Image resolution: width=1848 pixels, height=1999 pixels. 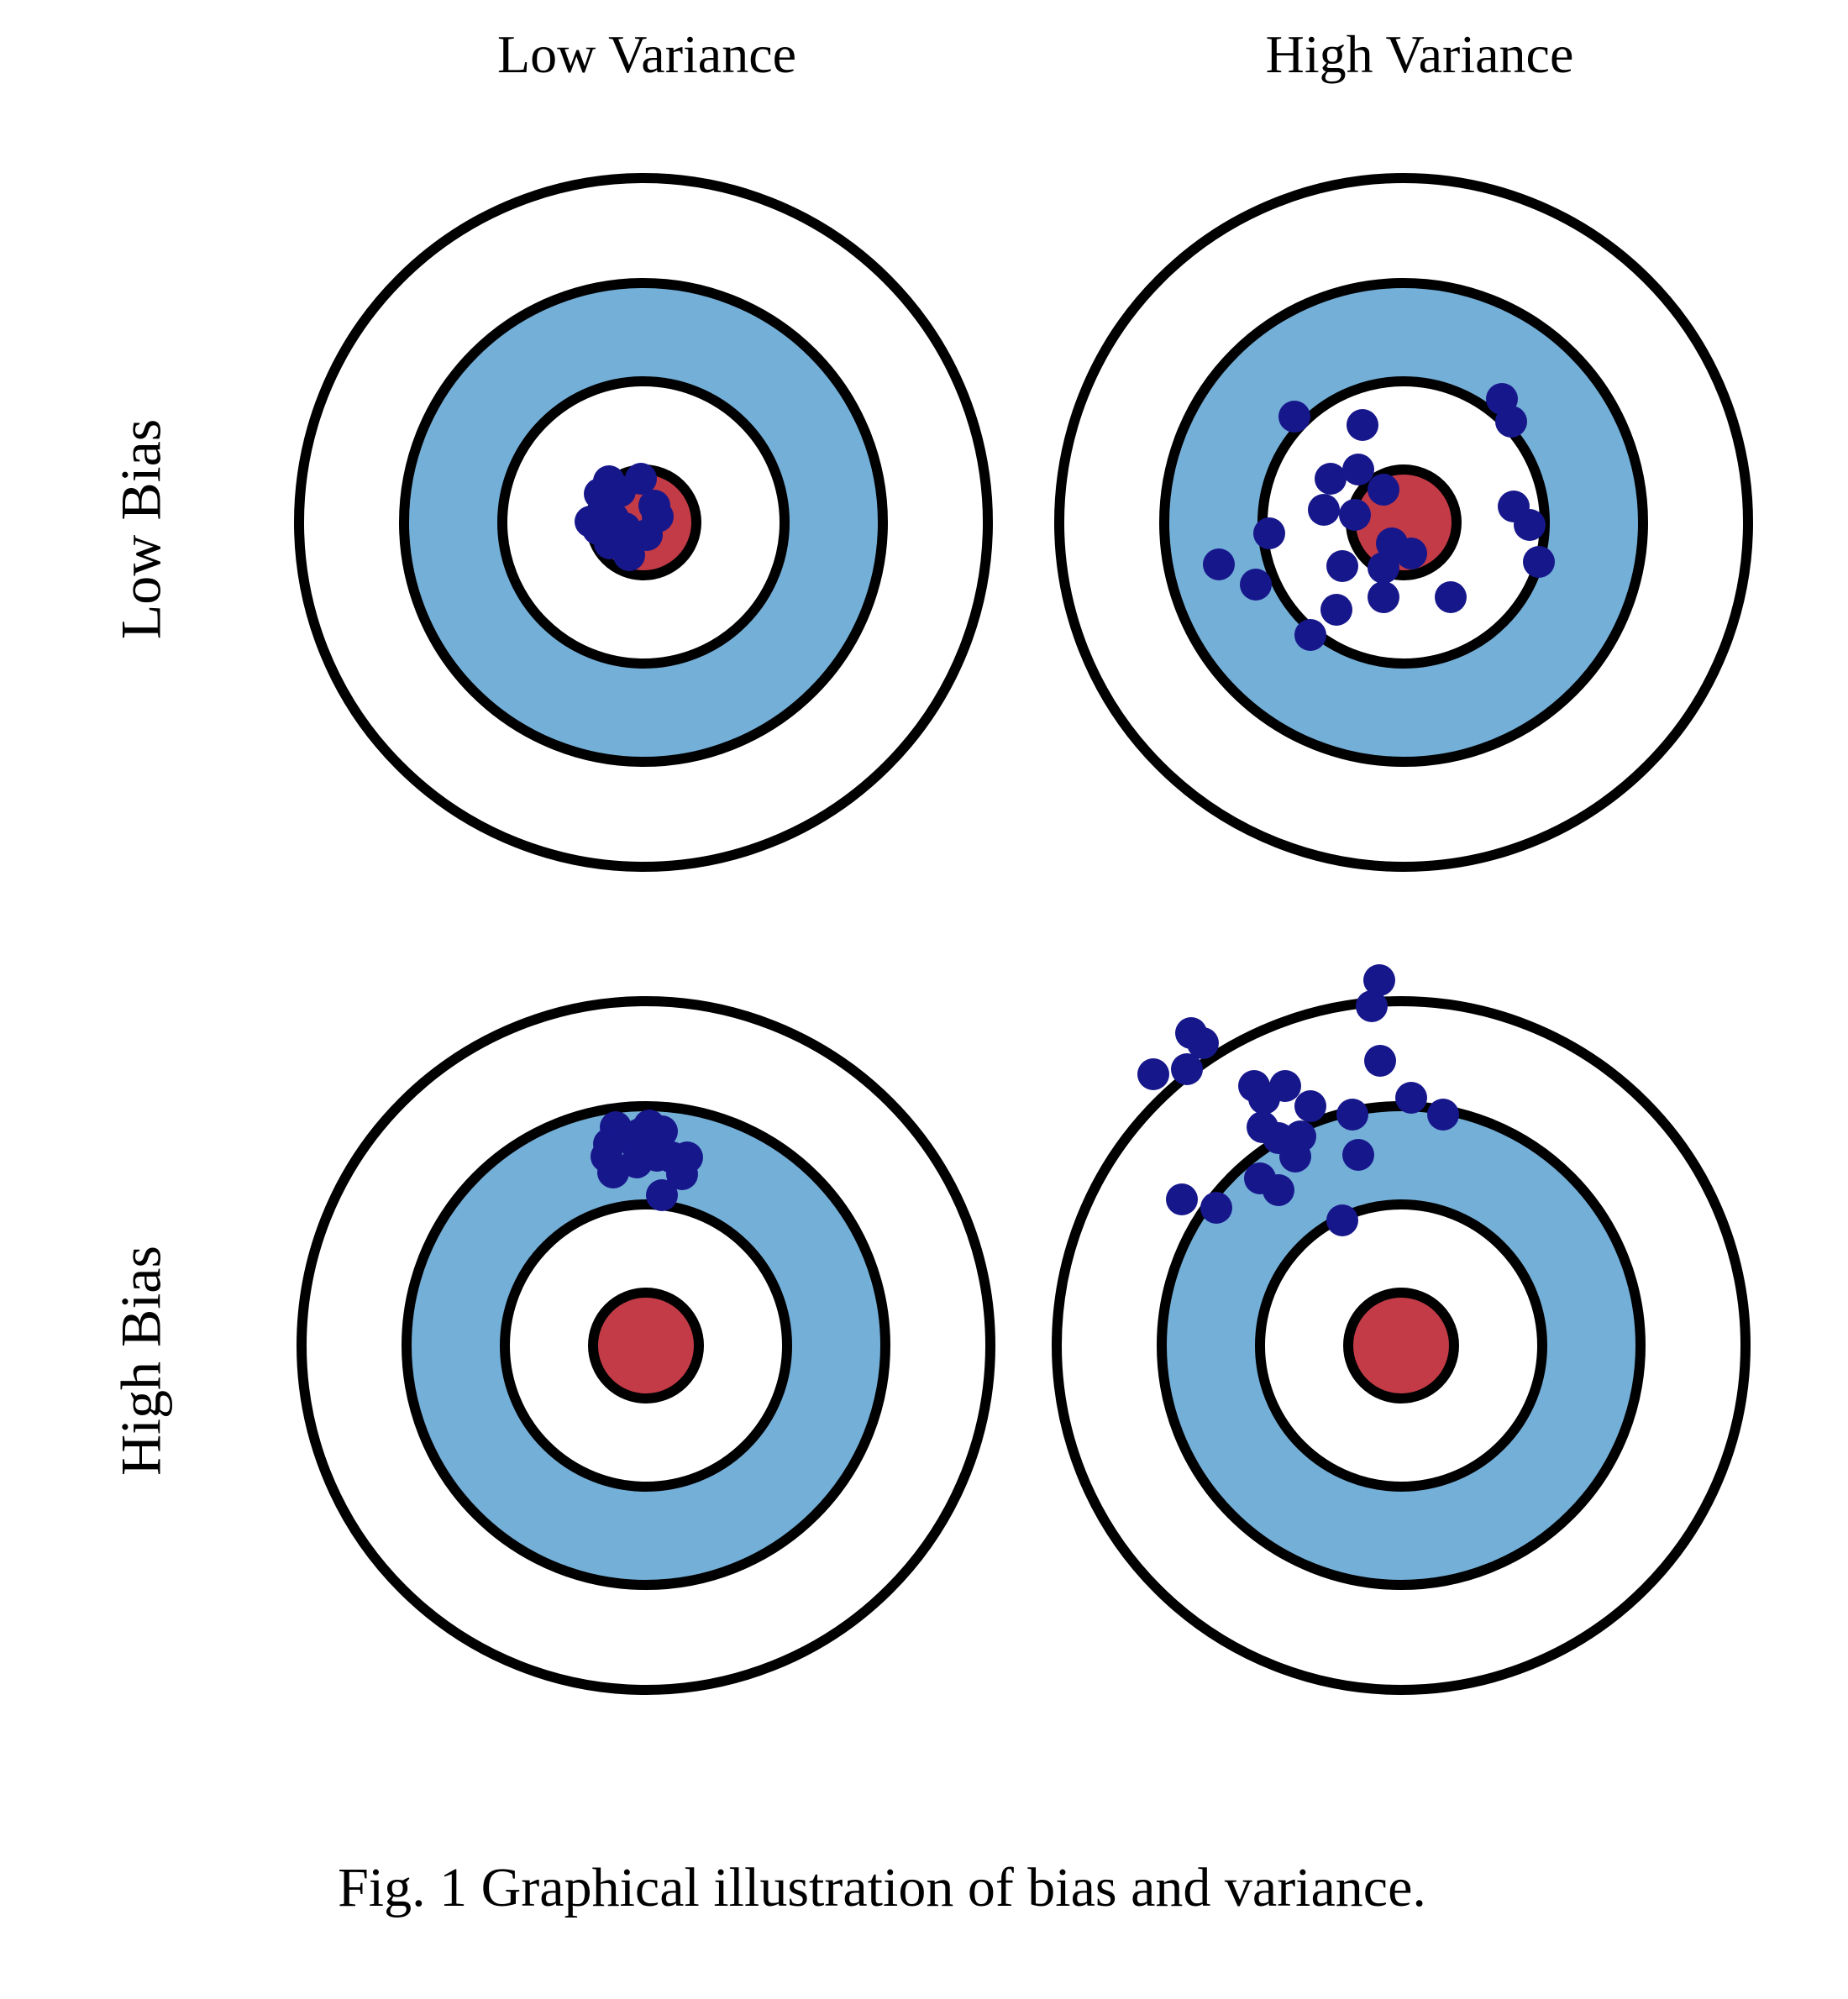 What do you see at coordinates (1403, 522) in the screenshot?
I see `target-low-bias-high-variance` at bounding box center [1403, 522].